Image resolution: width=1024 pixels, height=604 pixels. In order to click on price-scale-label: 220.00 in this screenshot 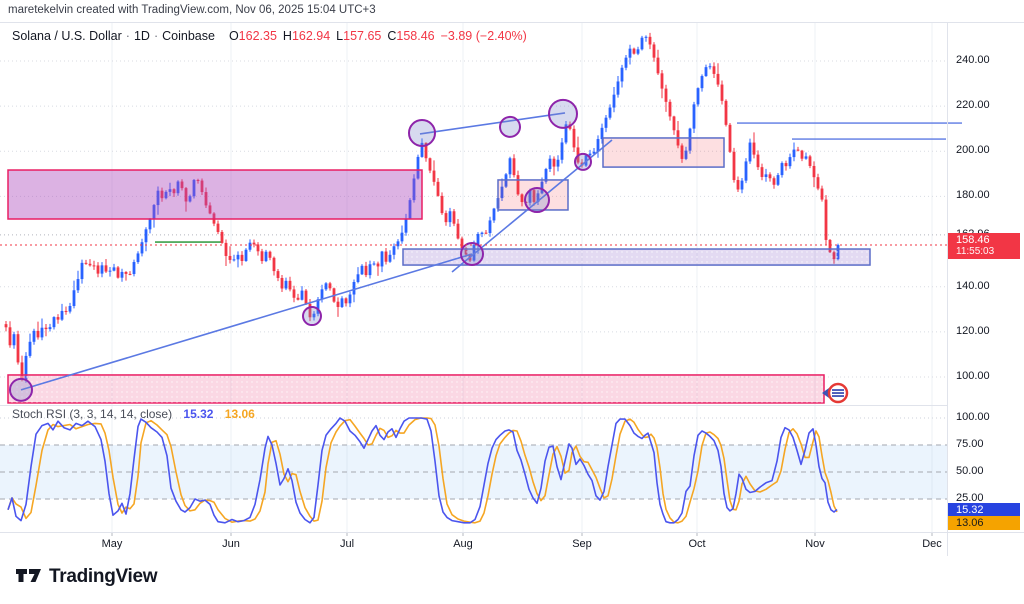, I will do `click(973, 105)`.